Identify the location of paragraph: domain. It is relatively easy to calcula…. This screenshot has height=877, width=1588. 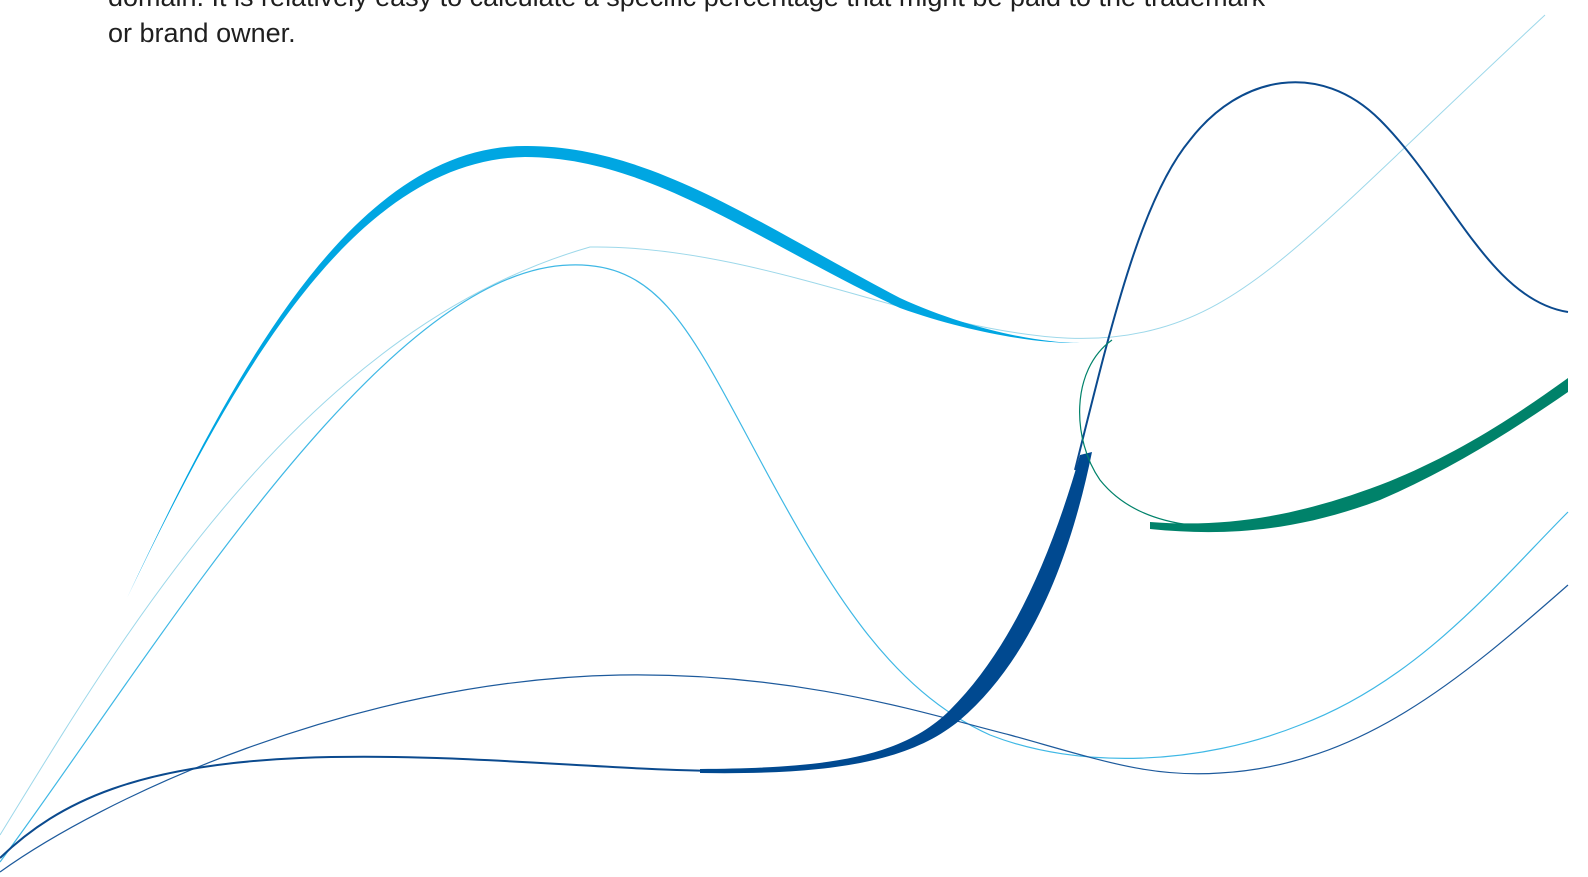
(686, 25).